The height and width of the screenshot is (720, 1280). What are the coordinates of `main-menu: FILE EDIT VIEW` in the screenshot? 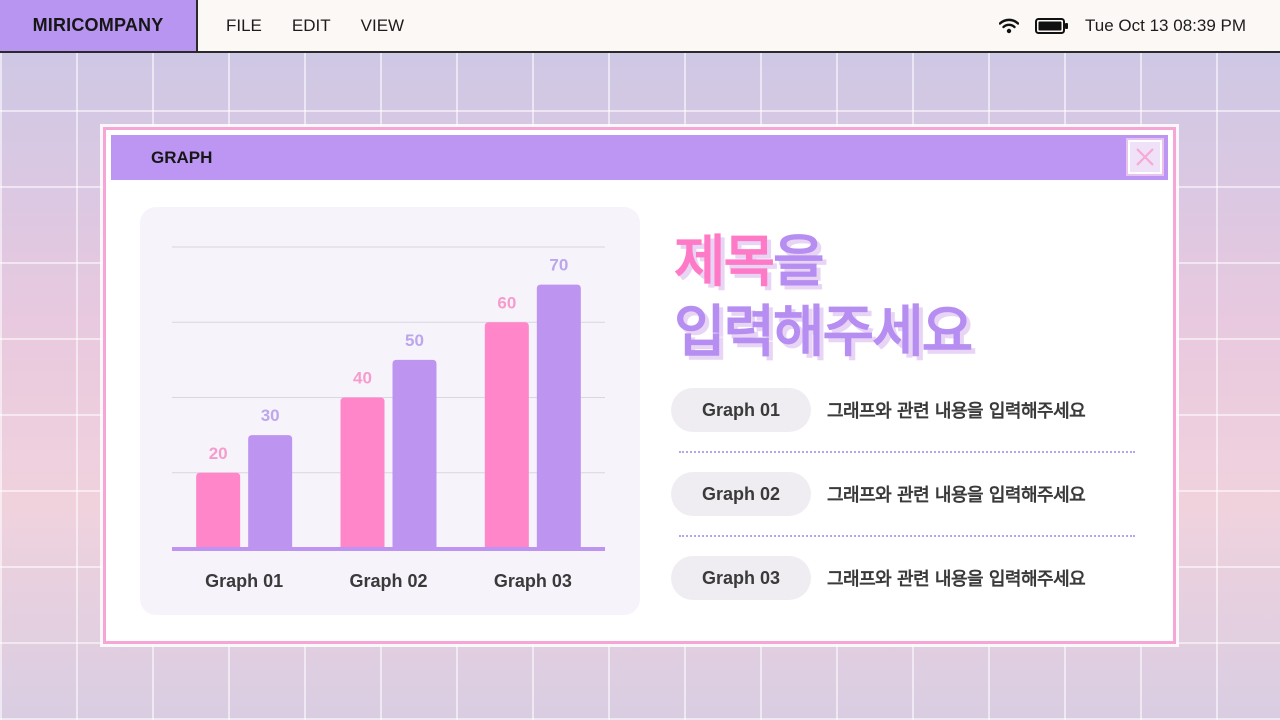 It's located at (315, 26).